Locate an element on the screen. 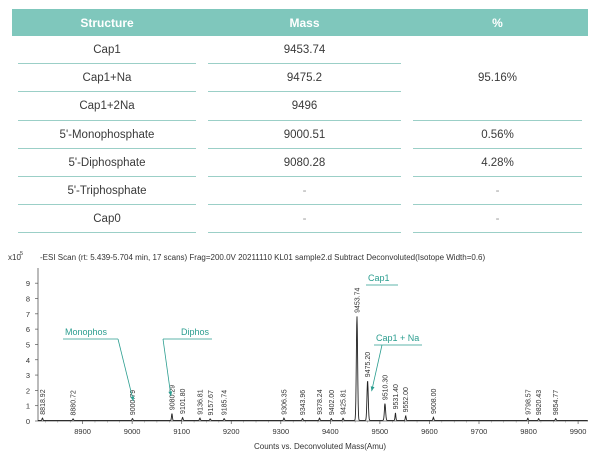 The width and height of the screenshot is (600, 454). y-scale-exponent: 5 is located at coordinates (21, 254).